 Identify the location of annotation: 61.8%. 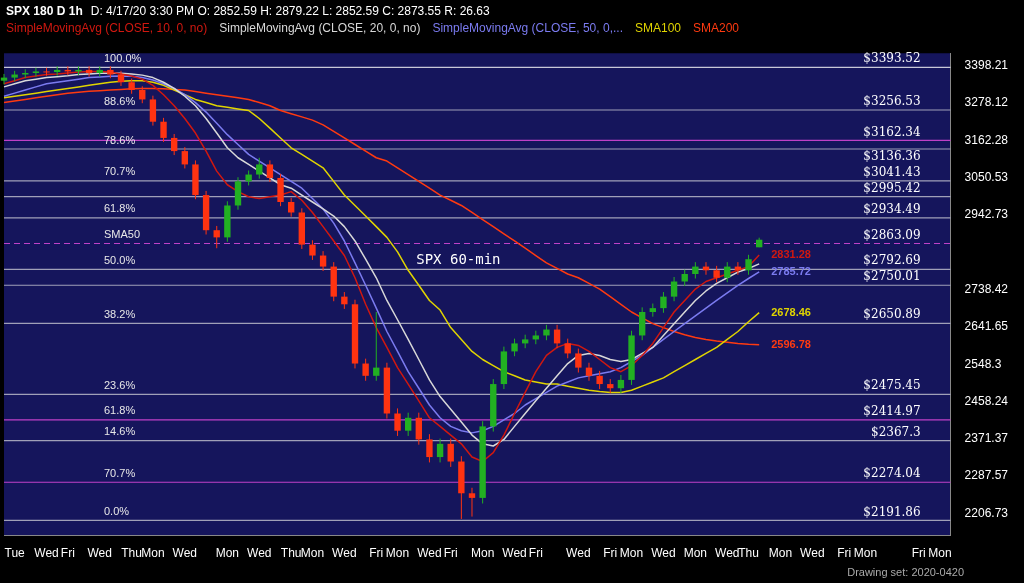
(120, 208).